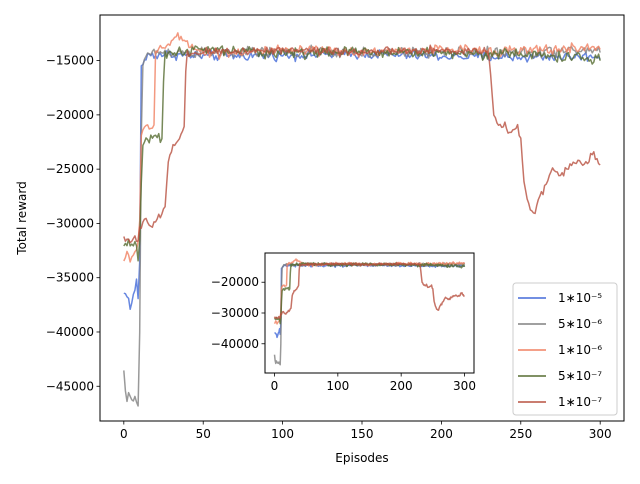  I want to click on main-y-tick-label: −15000, so click(70, 61).